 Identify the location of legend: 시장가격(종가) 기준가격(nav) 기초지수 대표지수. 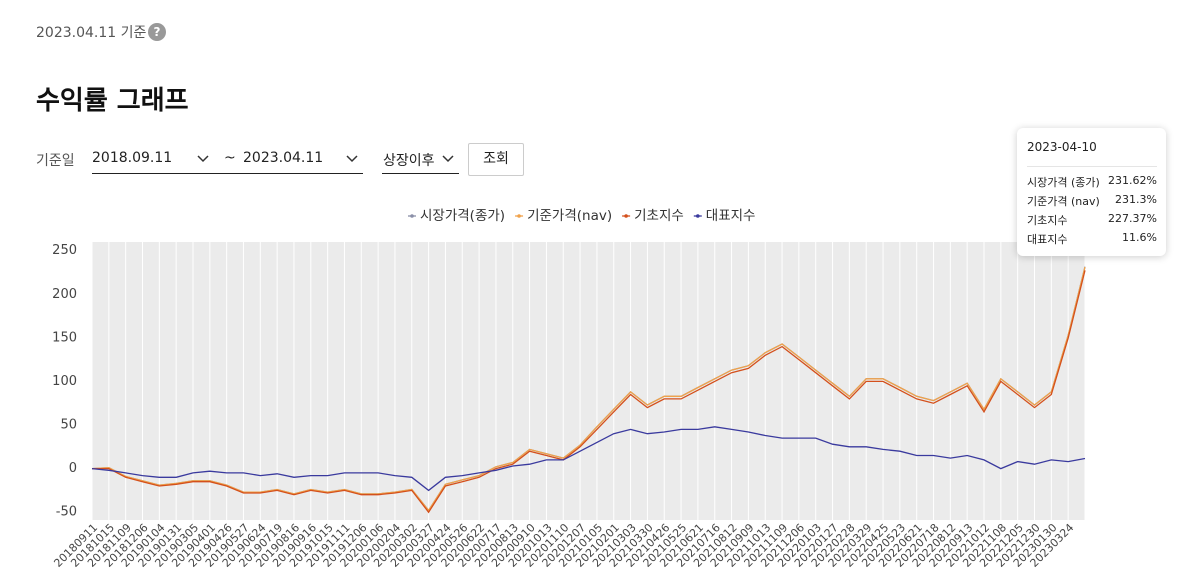
(581, 216).